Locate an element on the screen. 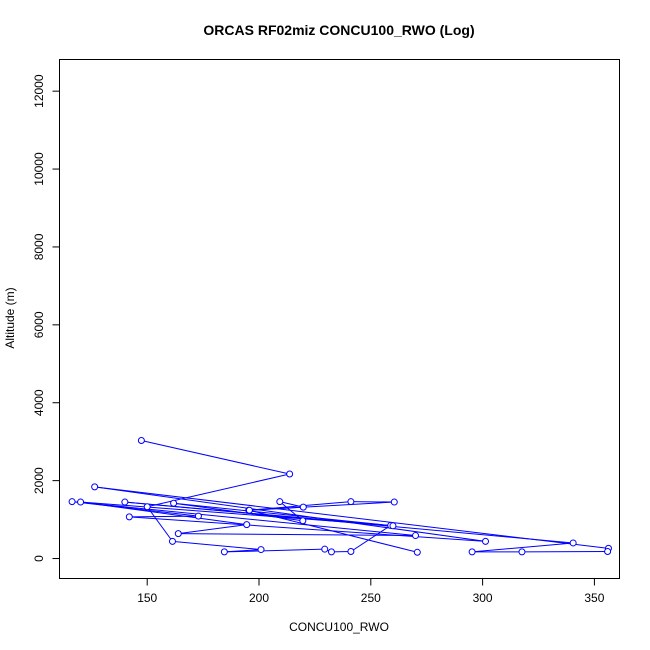 This screenshot has width=650, height=650. y-tick-label: 10000 is located at coordinates (39, 169).